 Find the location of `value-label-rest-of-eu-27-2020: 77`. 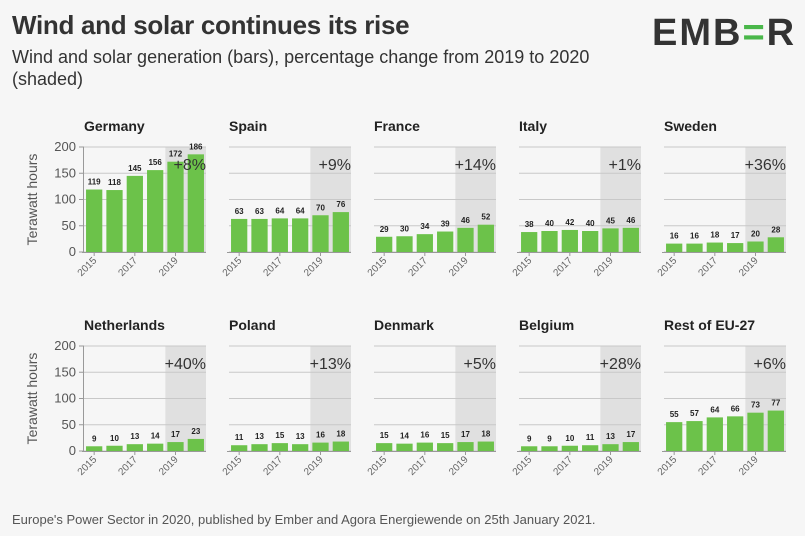

value-label-rest-of-eu-27-2020: 77 is located at coordinates (775, 403).